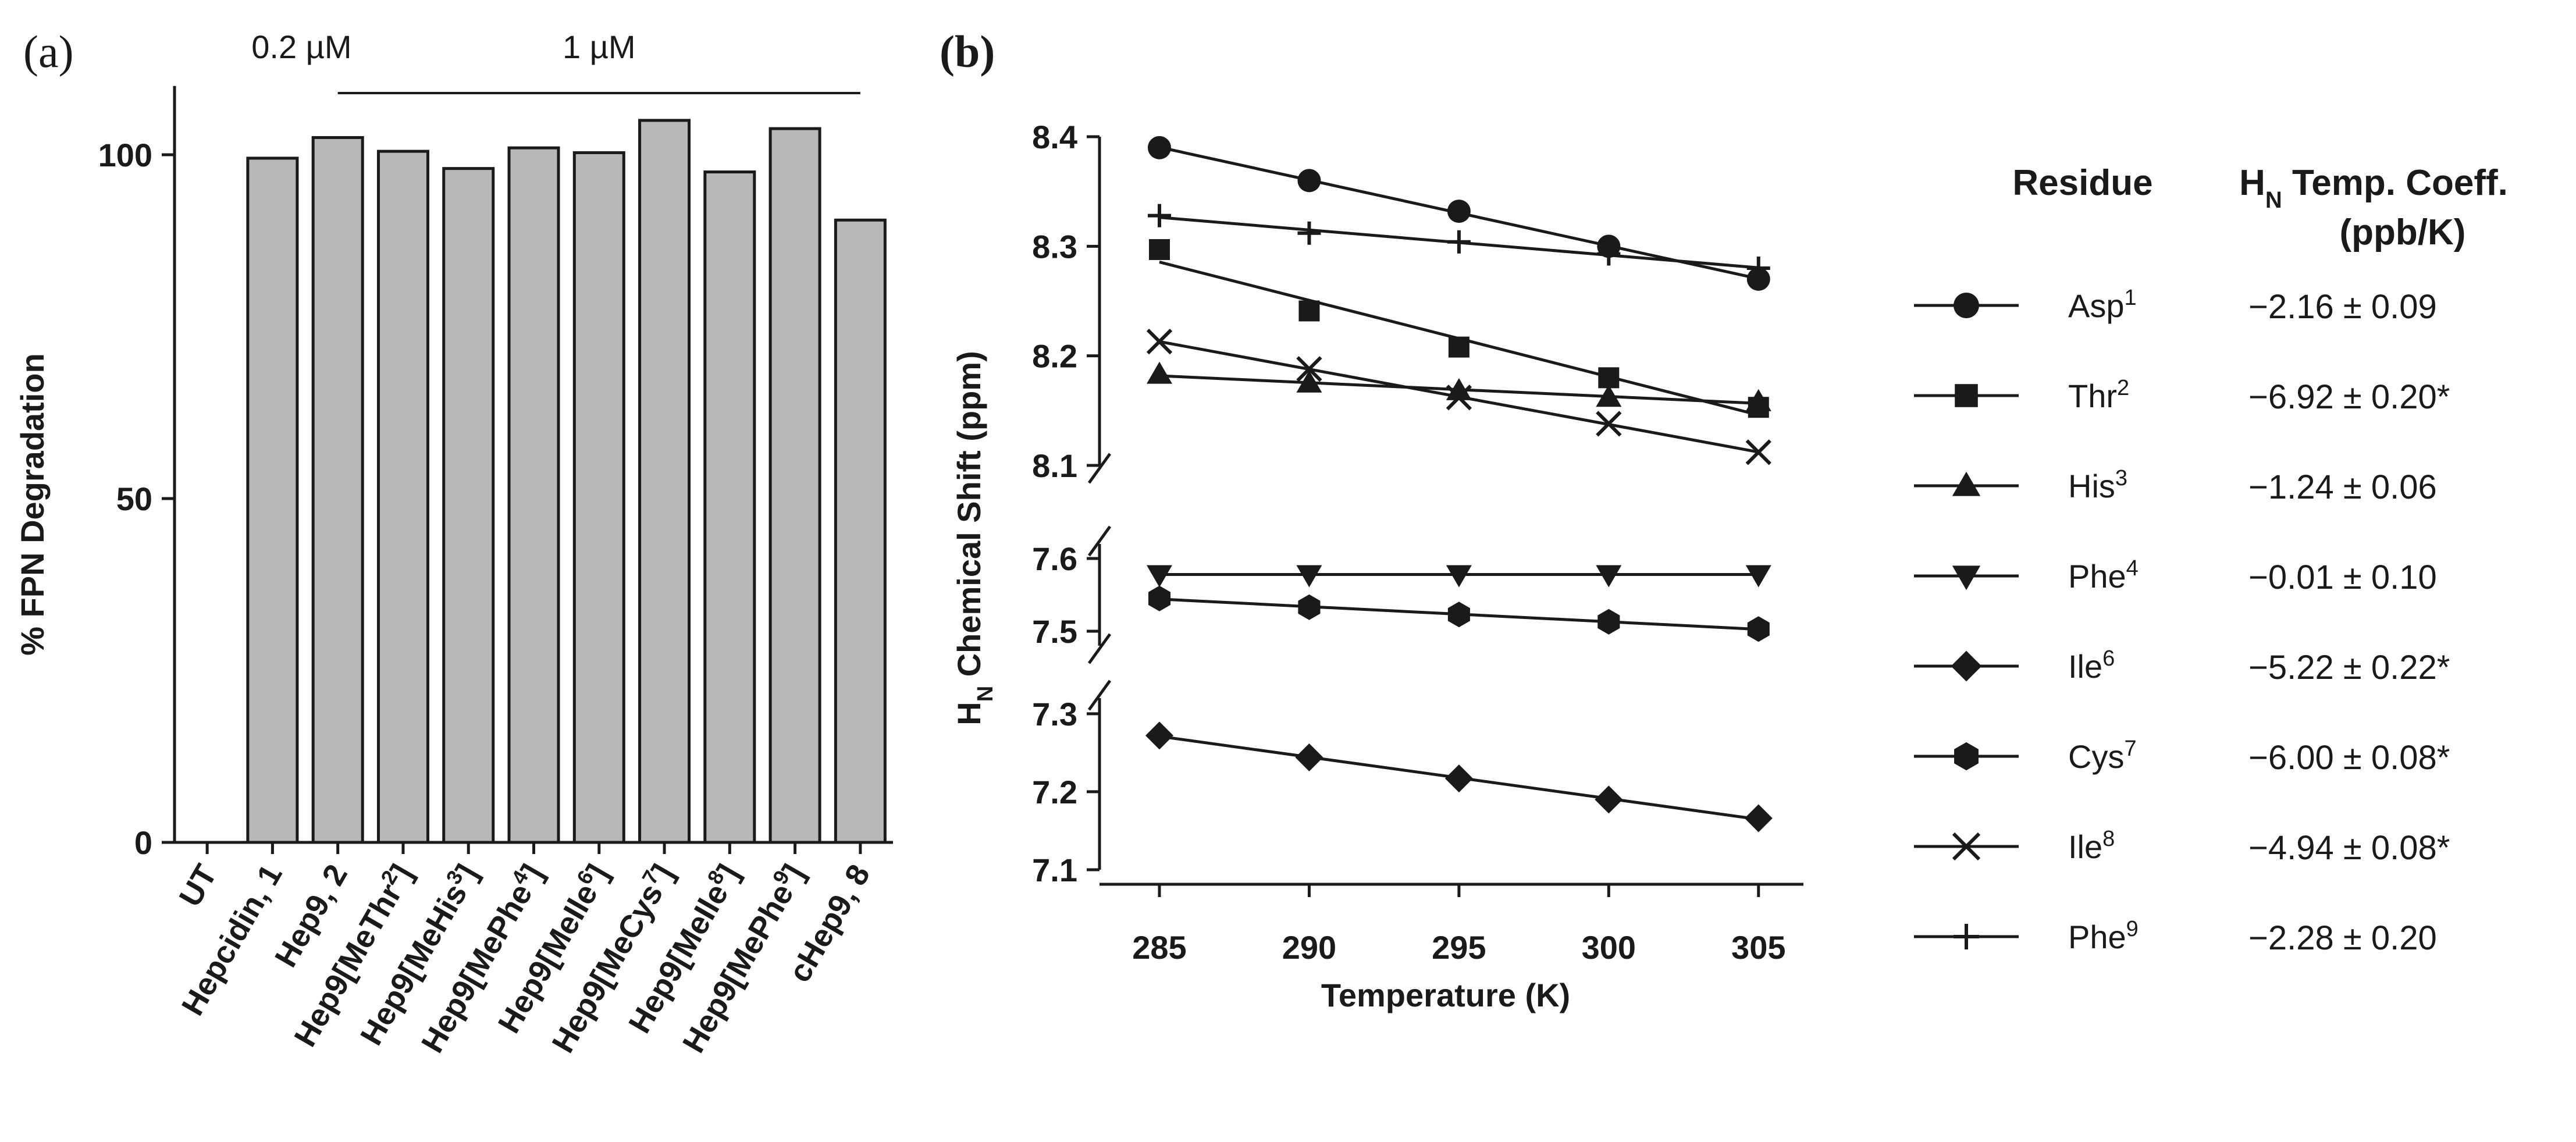  What do you see at coordinates (2175, 306) in the screenshot?
I see `legend-row: Asp1 −2.16 ± 0.09` at bounding box center [2175, 306].